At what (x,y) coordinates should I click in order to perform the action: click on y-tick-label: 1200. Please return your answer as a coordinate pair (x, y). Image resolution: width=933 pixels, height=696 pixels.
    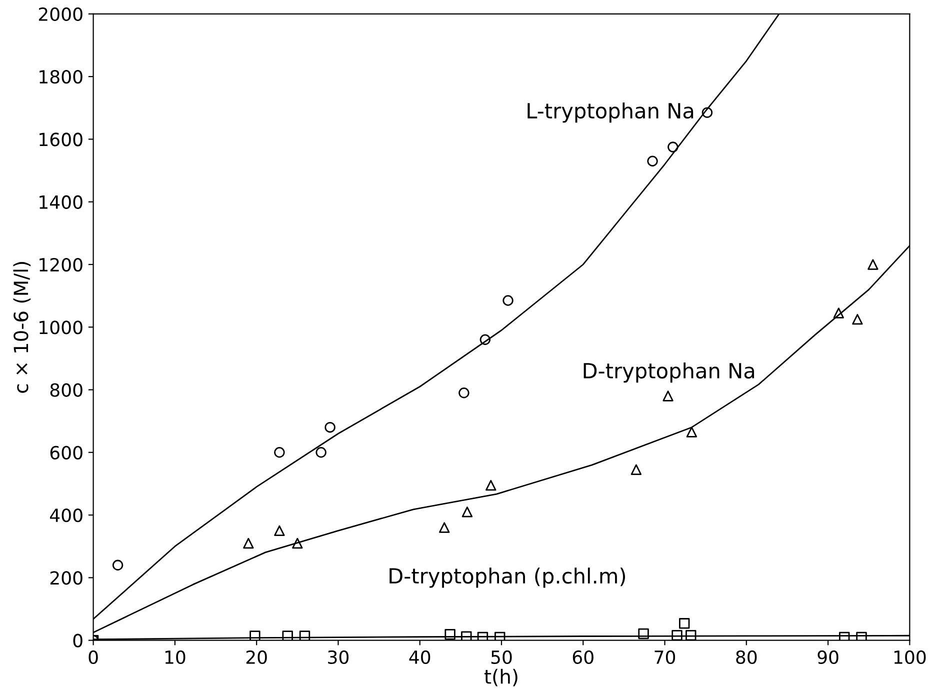
    Looking at the image, I should click on (61, 265).